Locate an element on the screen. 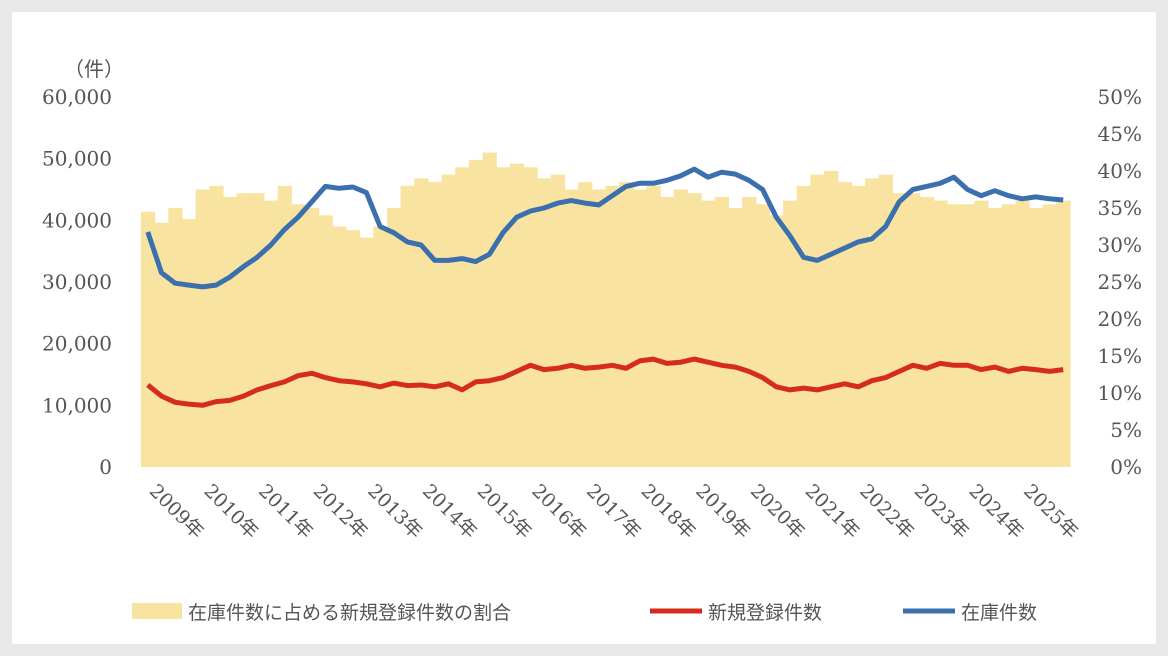 The width and height of the screenshot is (1168, 656). legend-swatch-ratio is located at coordinates (157, 611).